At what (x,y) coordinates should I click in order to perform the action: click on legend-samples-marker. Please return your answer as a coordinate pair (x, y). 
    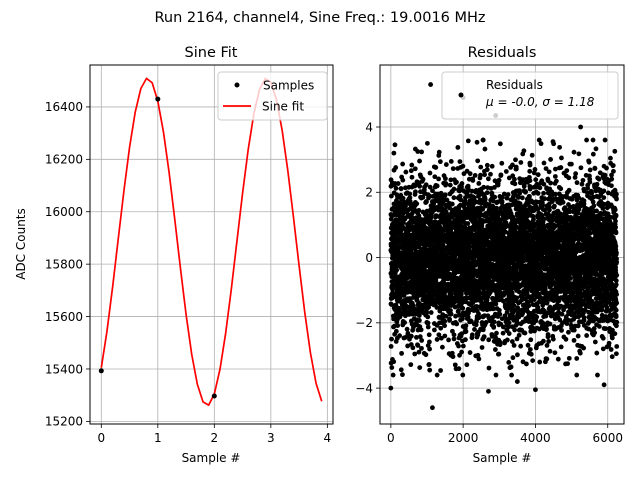
    Looking at the image, I should click on (237, 85).